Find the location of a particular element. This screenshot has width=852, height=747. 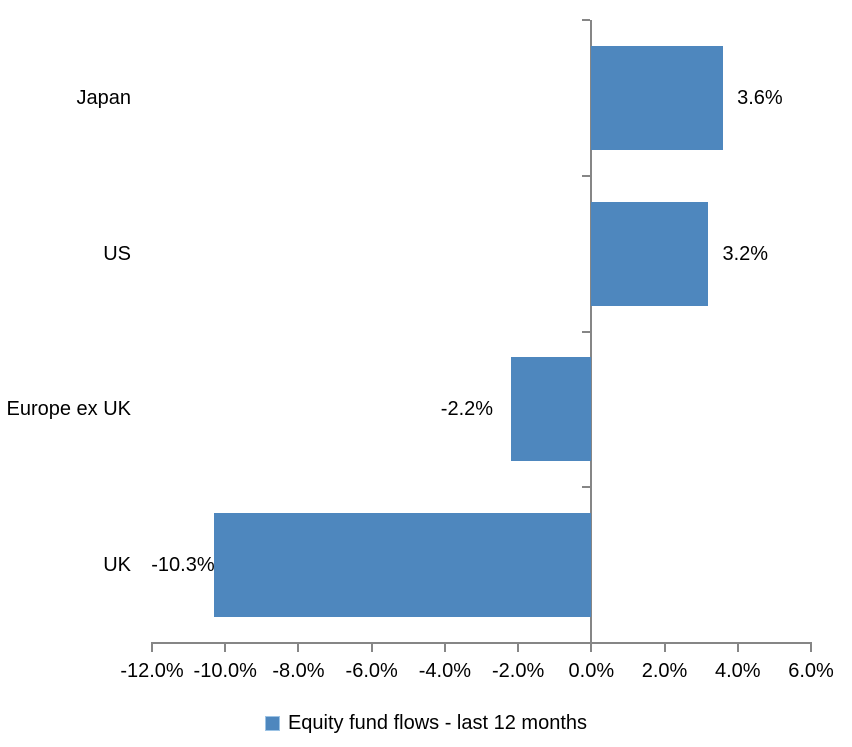

bar-value-label: -10.3% is located at coordinates (183, 565).